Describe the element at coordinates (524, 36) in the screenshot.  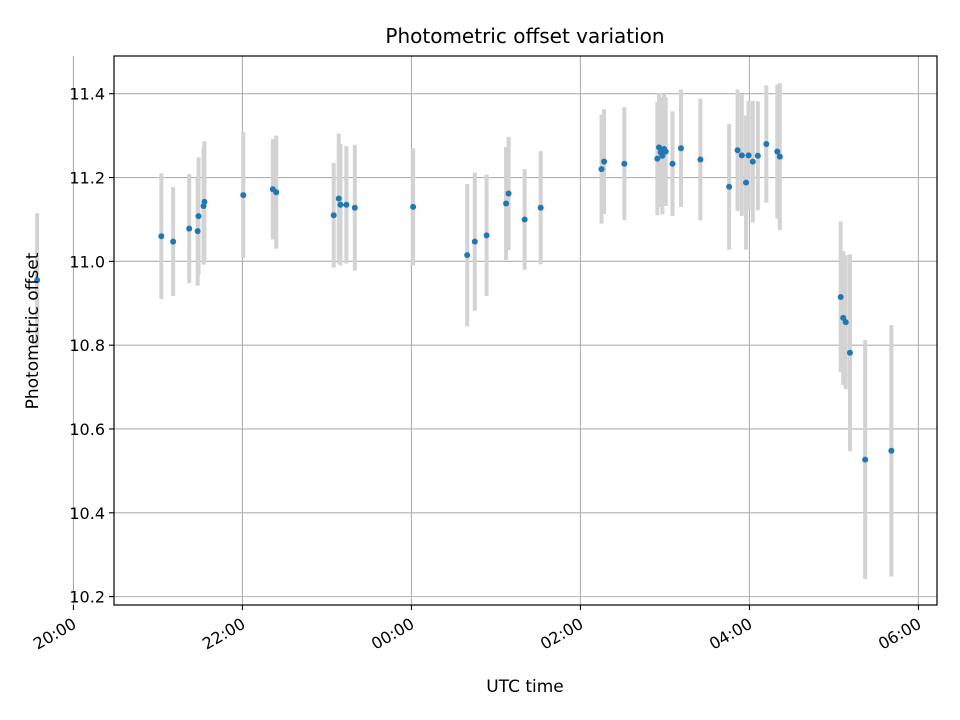
I see `chart-title: Photometric offset variation` at that location.